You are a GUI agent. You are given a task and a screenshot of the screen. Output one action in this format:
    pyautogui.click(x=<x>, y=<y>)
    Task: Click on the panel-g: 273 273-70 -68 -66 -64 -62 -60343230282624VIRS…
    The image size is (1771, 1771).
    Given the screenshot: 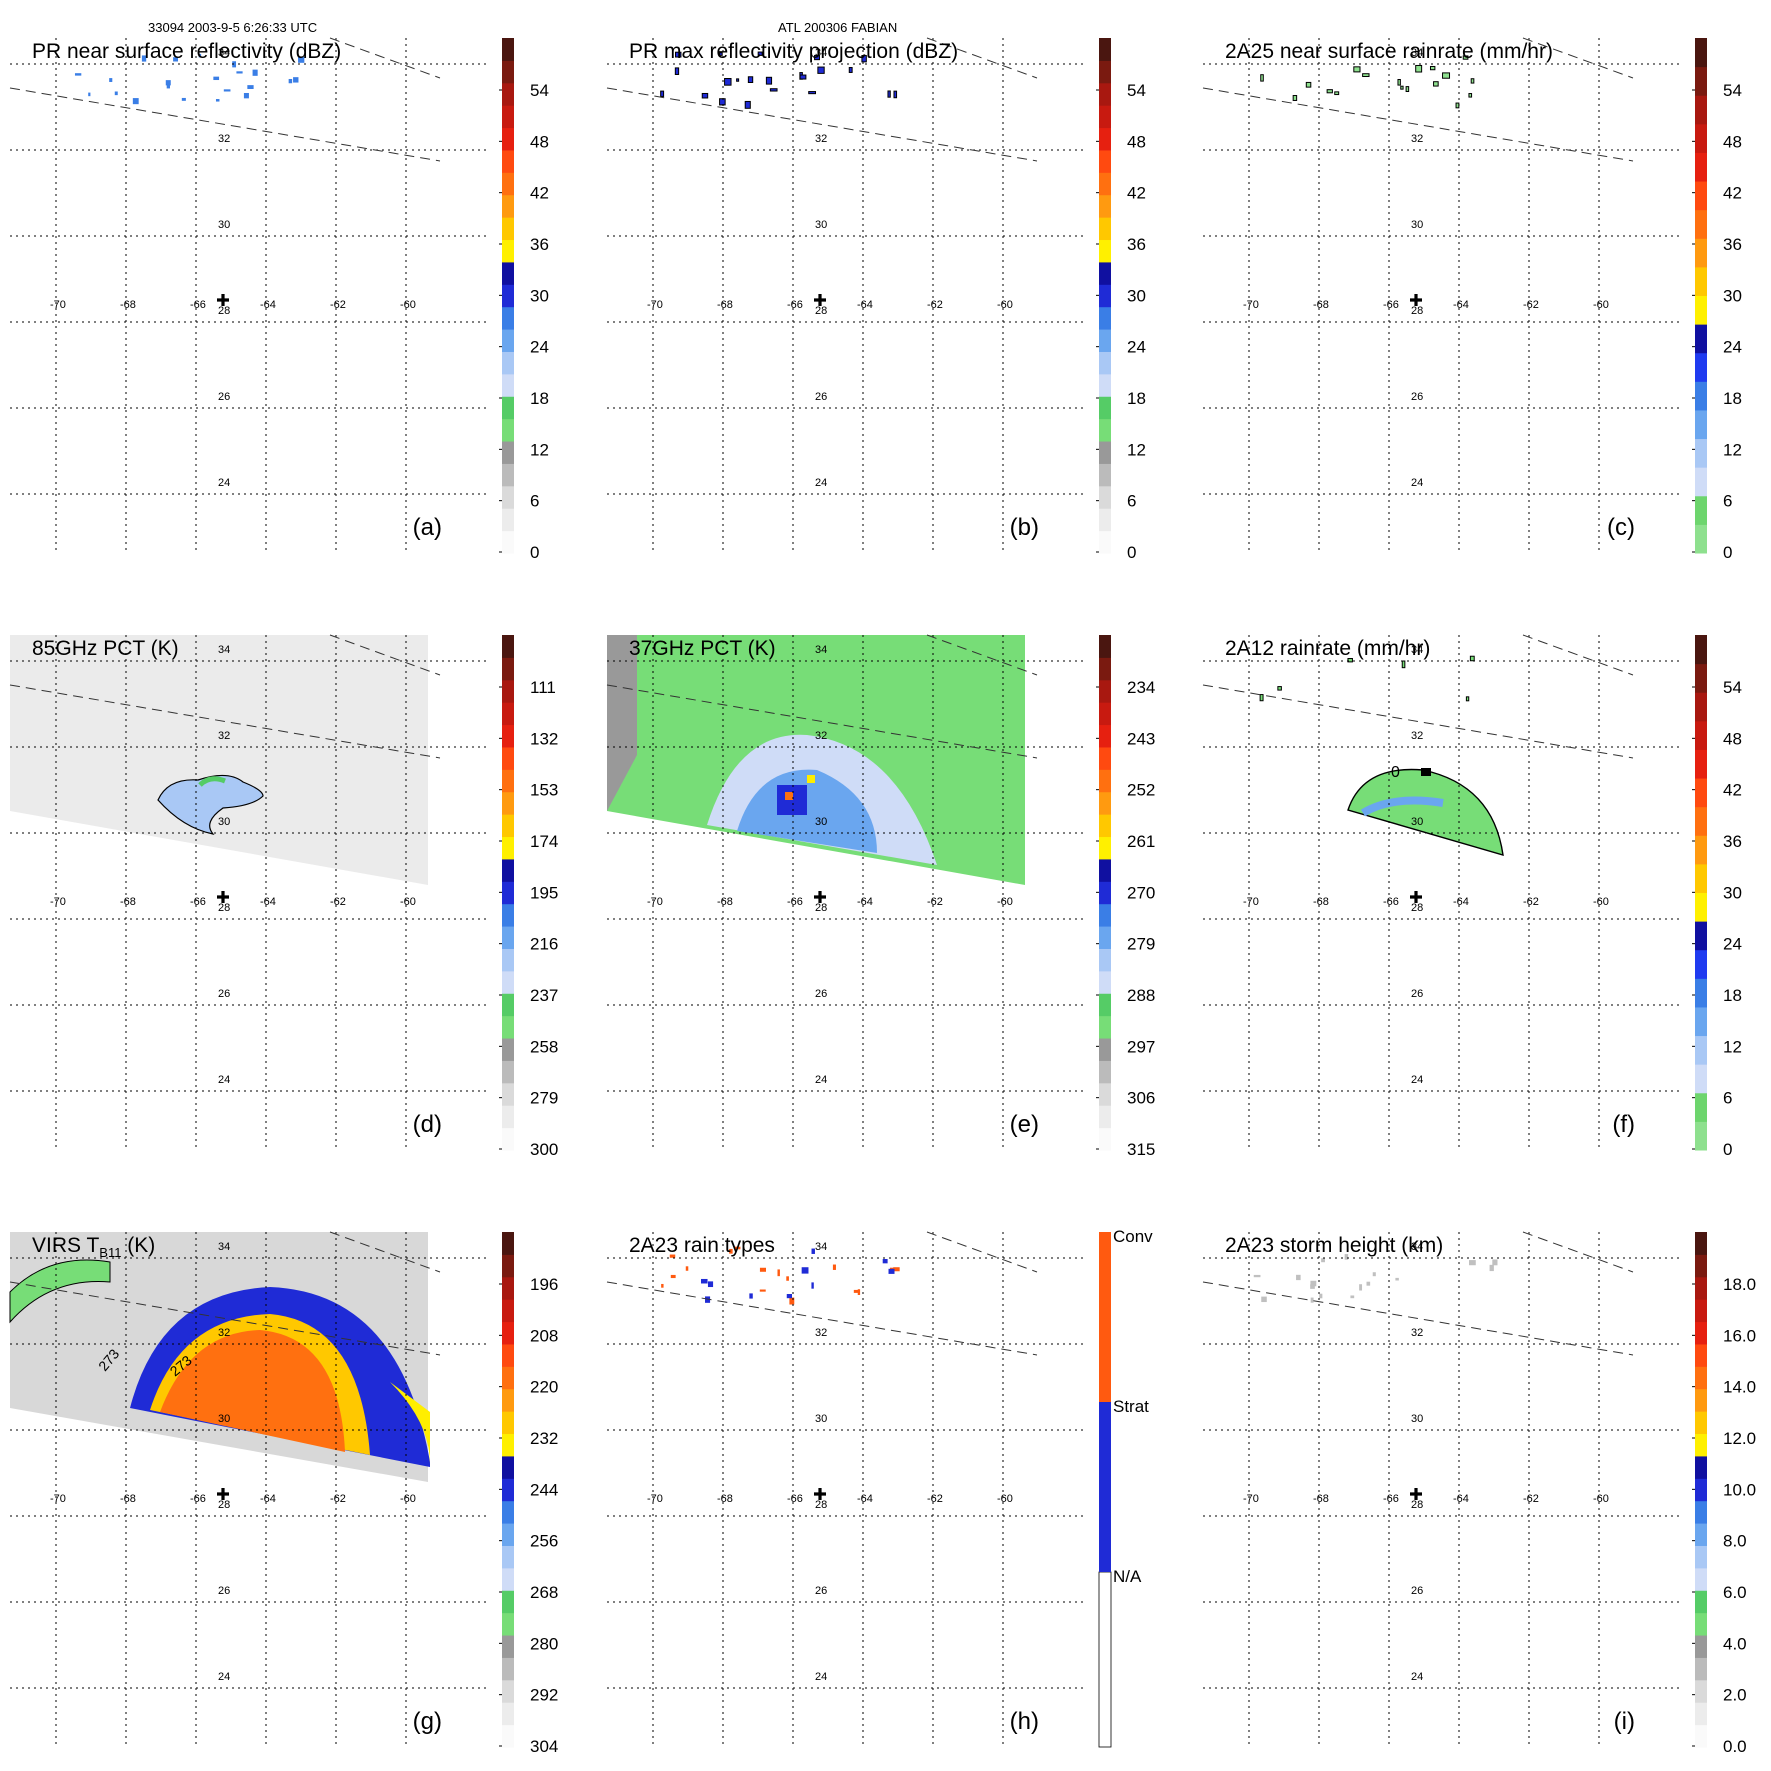 What is the action you would take?
    pyautogui.click(x=283, y=1493)
    